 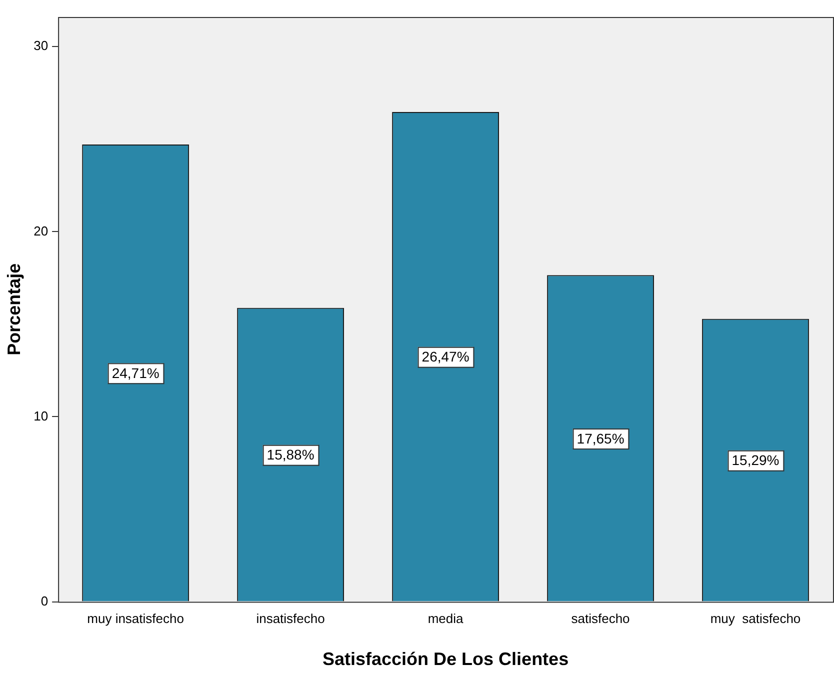 What do you see at coordinates (290, 618) in the screenshot?
I see `x-tick-label: insatisfecho` at bounding box center [290, 618].